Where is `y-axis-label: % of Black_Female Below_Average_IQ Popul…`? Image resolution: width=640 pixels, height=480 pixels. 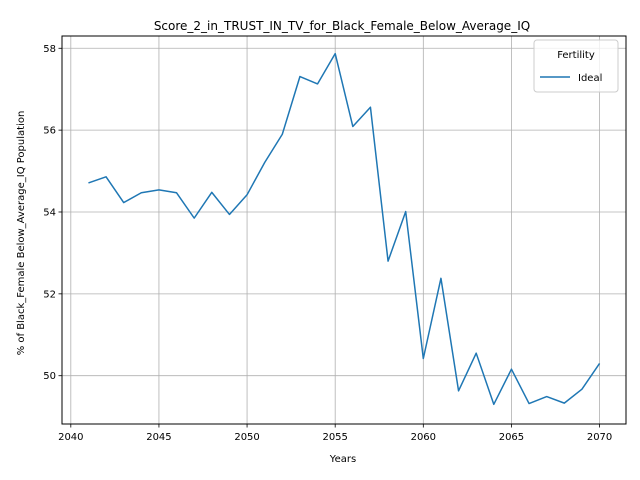 y-axis-label: % of Black_Female Below_Average_IQ Popul… is located at coordinates (21, 233).